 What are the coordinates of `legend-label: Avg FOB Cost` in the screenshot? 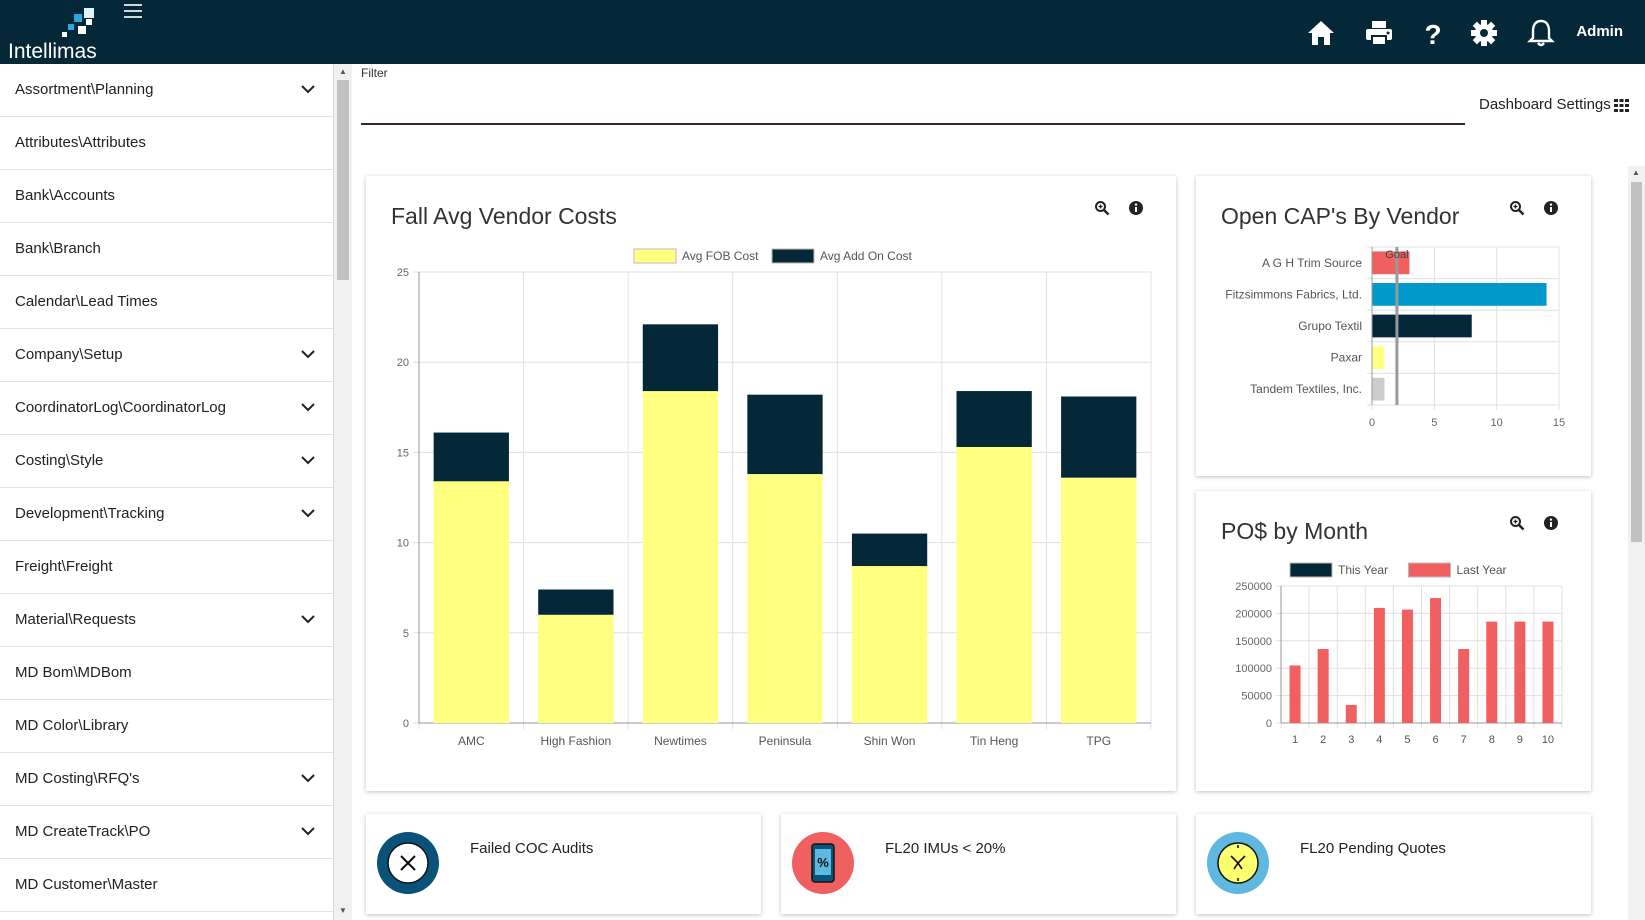 It's located at (720, 256).